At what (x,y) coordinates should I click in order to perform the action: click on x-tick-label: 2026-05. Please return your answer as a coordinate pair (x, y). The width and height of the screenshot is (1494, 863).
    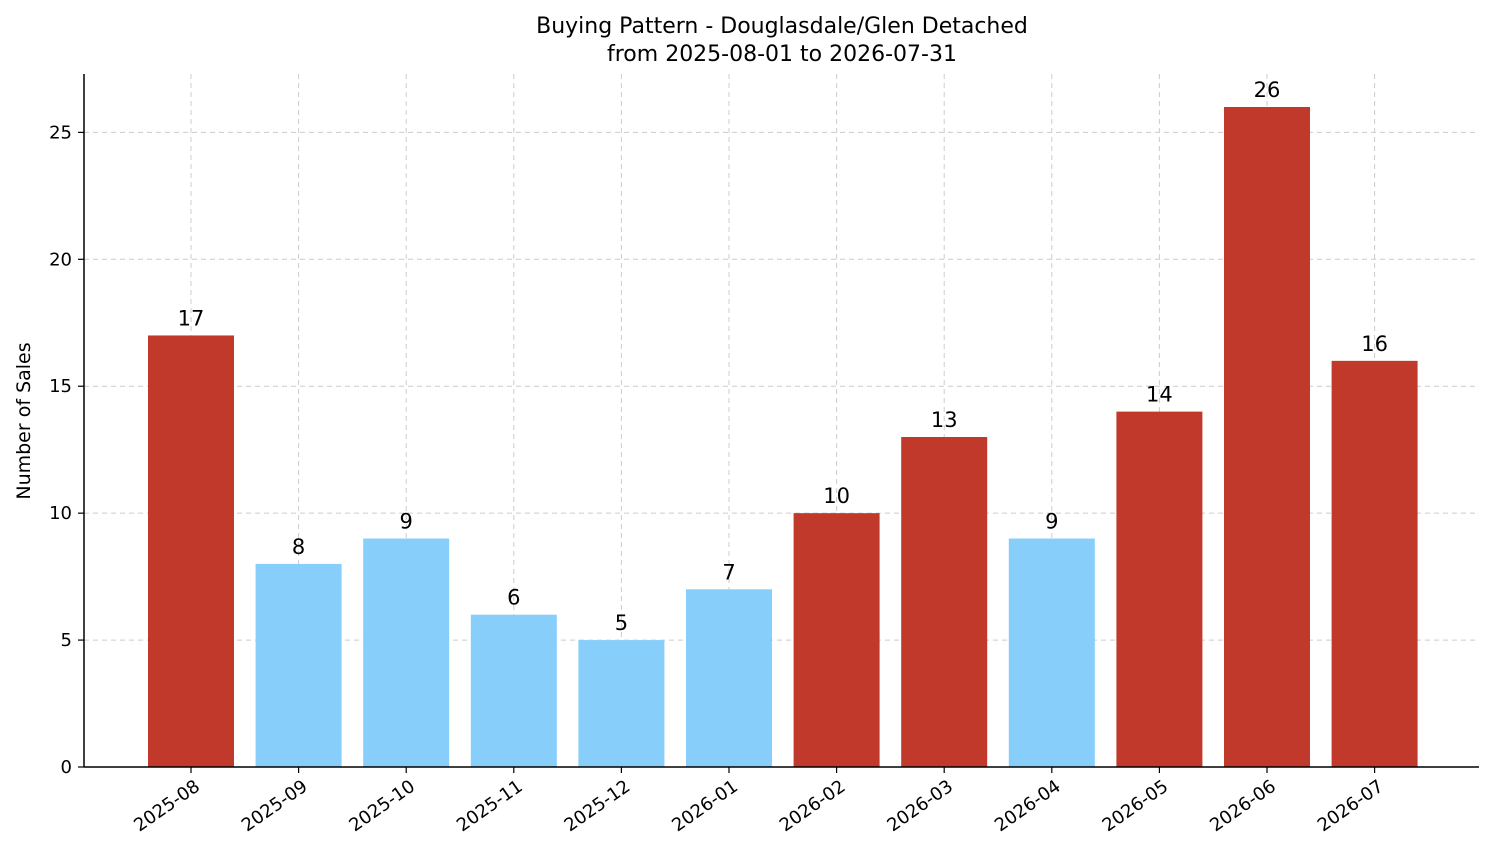
    Looking at the image, I should click on (1136, 806).